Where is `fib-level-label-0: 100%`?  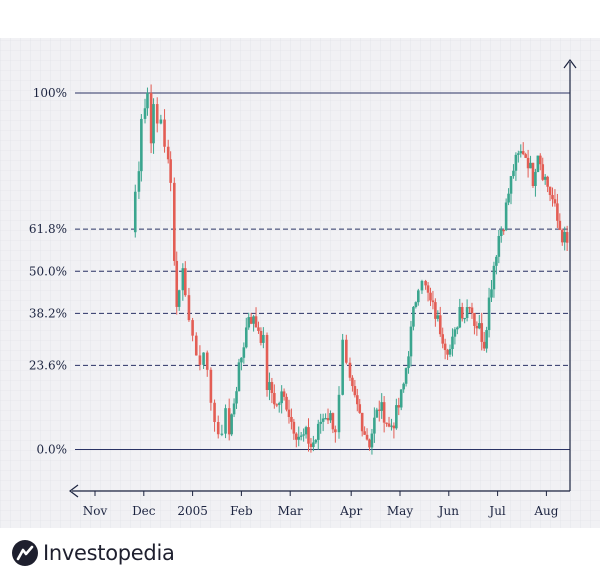 fib-level-label-0: 100% is located at coordinates (50, 93).